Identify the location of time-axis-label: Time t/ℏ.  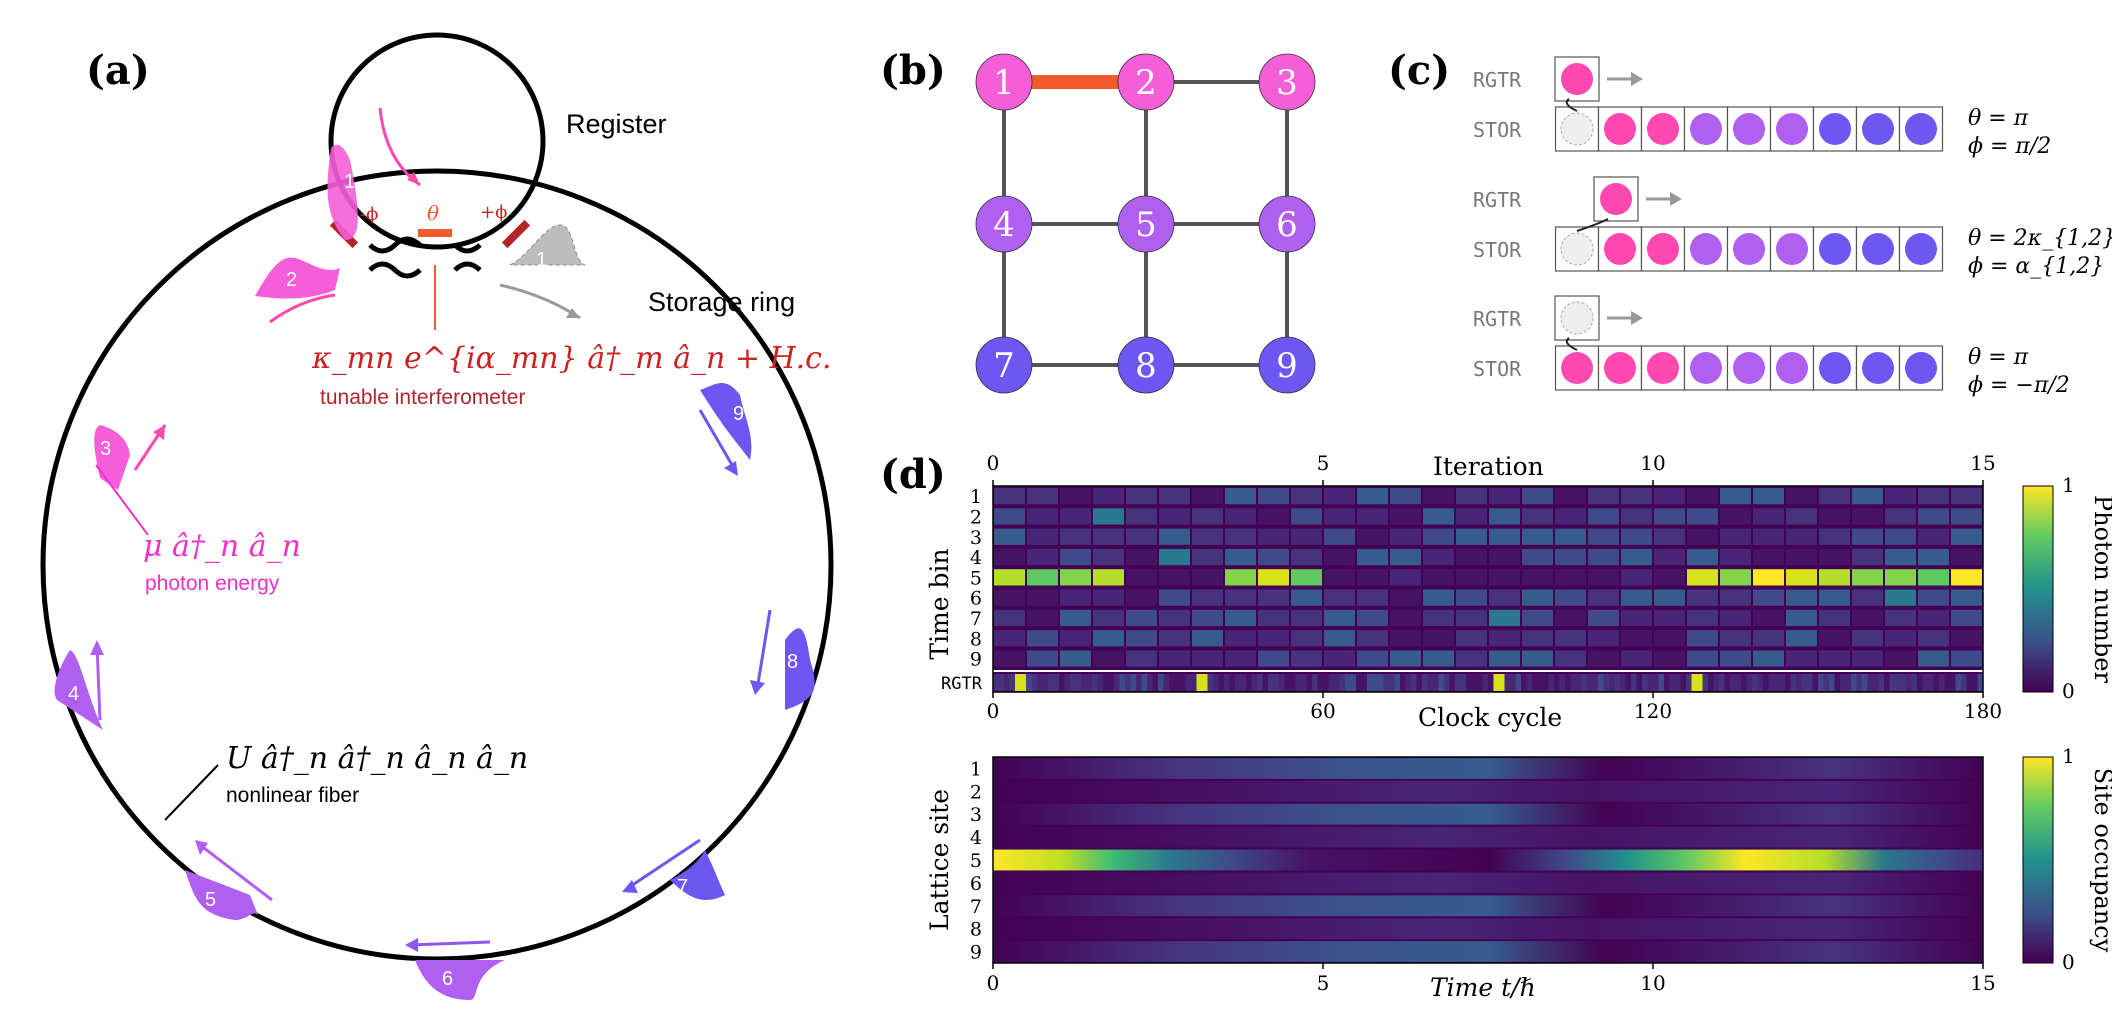
(1483, 987).